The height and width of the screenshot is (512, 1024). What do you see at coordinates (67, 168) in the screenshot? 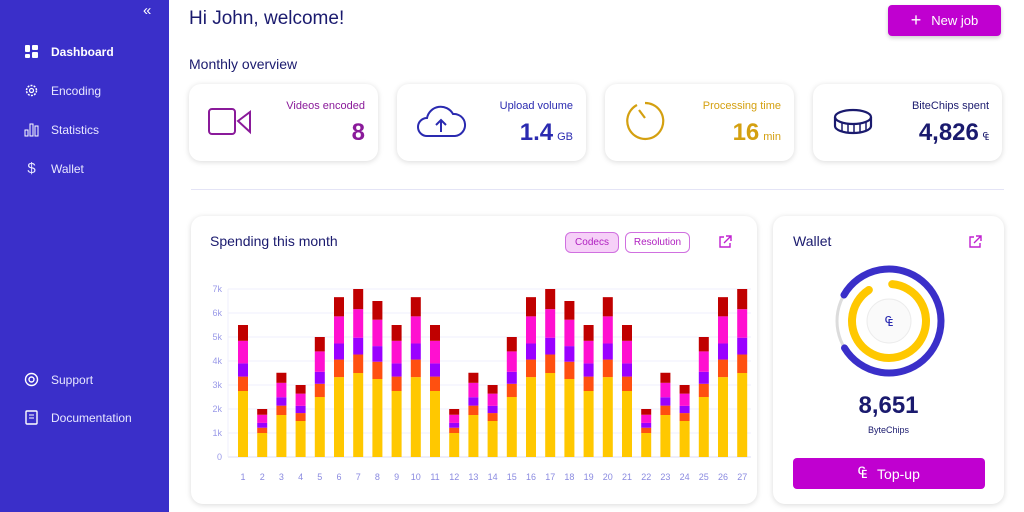
I see `sidebar-item-label: Wallet` at bounding box center [67, 168].